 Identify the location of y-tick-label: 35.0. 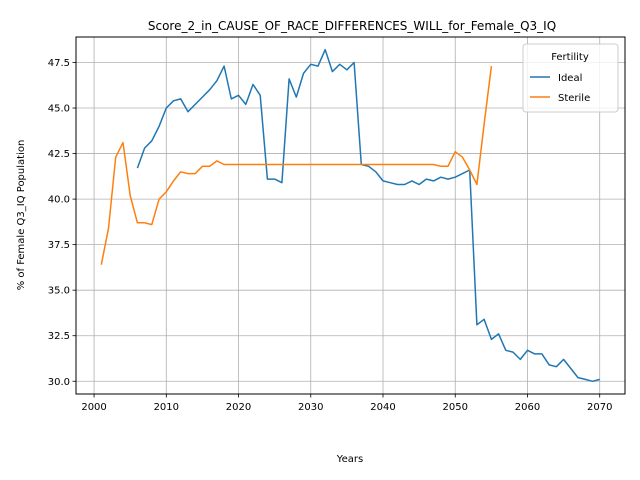
(59, 291).